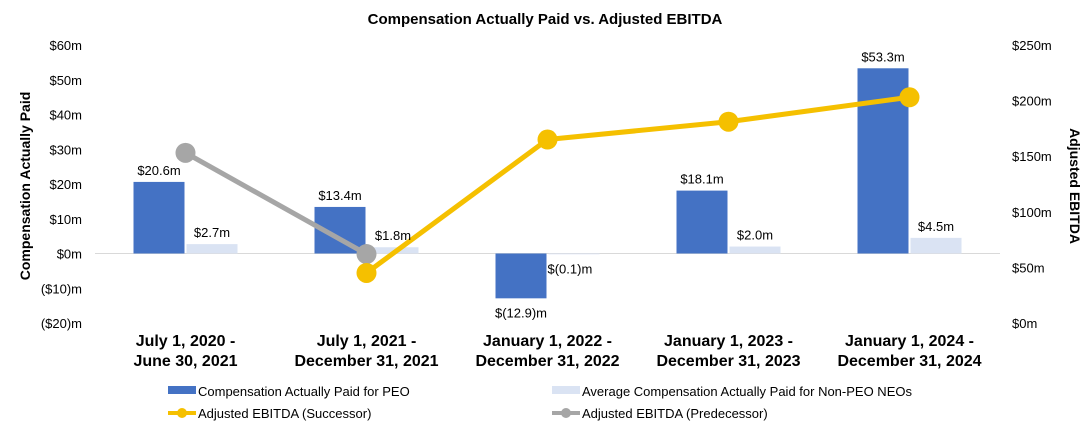  I want to click on y-axis-left: ($20)m ($10)m $0m $10m $20m $30m $40m $50m $60m, so click(61, 184).